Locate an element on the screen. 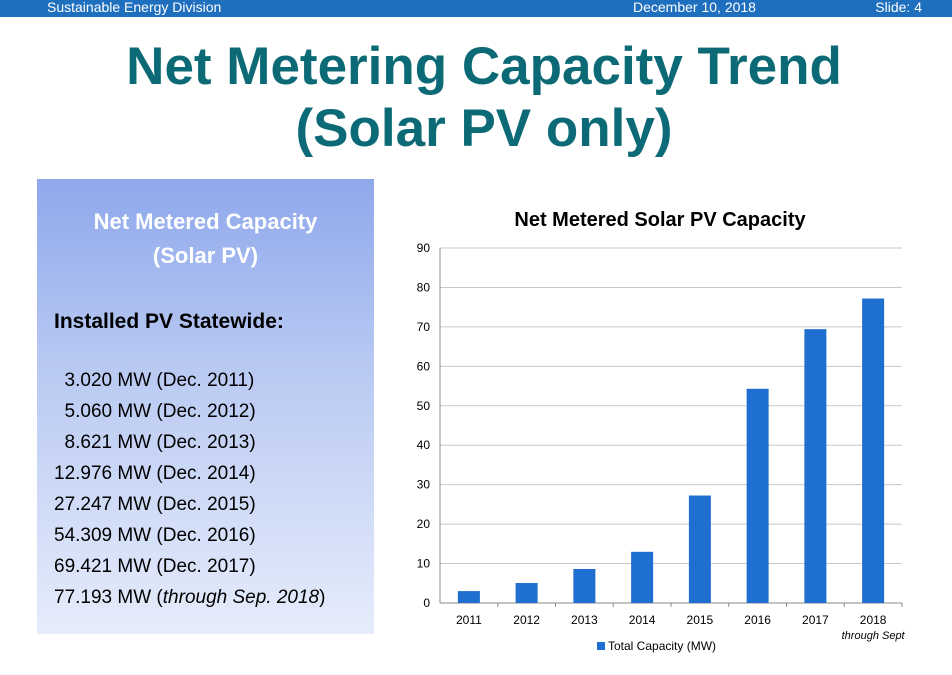 Image resolution: width=952 pixels, height=675 pixels. x-tick-note: through Sept is located at coordinates (874, 636).